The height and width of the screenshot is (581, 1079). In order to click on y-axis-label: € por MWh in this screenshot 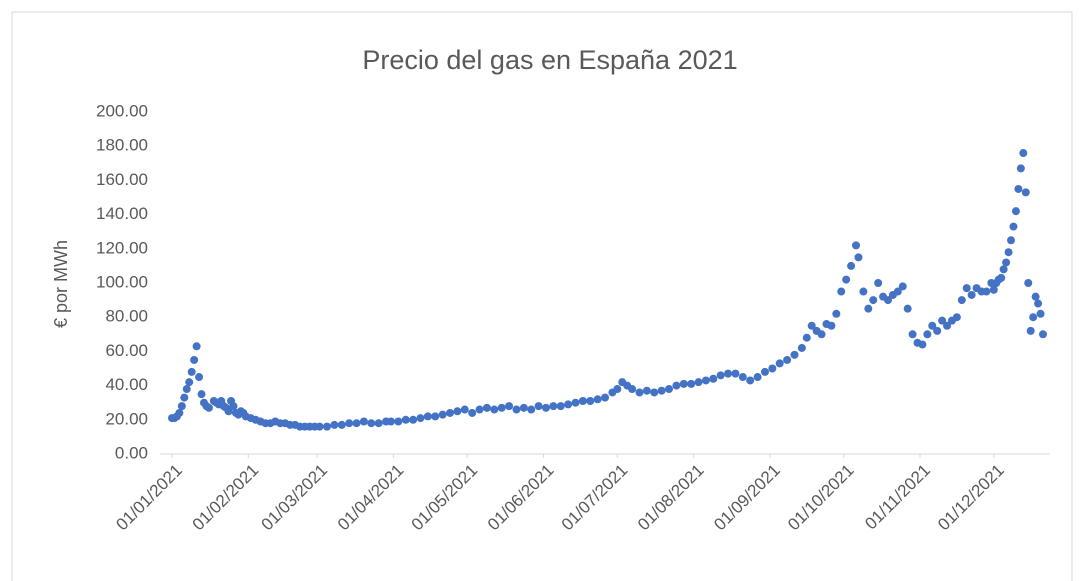, I will do `click(61, 284)`.